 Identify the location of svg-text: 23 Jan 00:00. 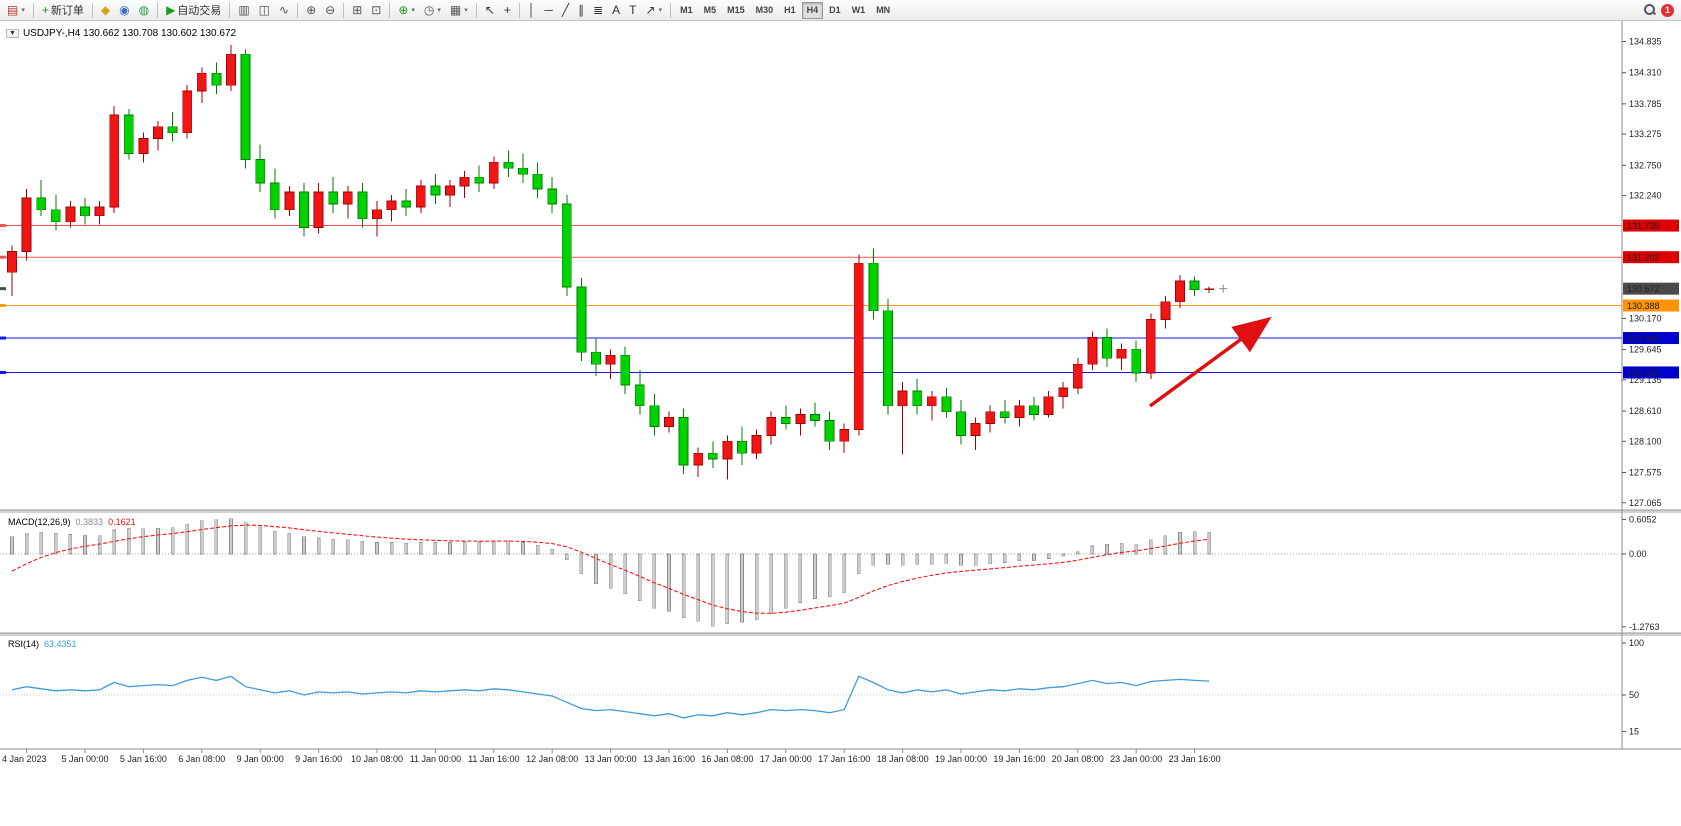
(1136, 759).